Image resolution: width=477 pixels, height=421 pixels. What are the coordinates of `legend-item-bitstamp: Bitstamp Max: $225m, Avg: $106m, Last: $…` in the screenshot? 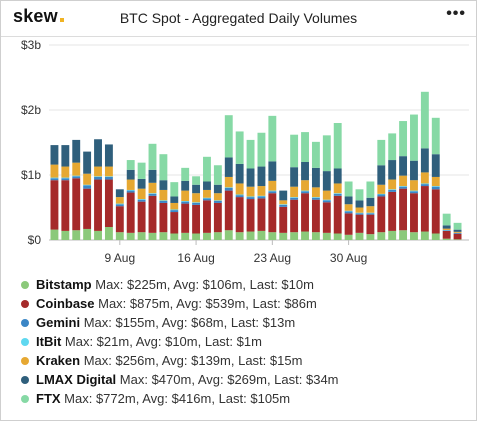 It's located at (180, 284).